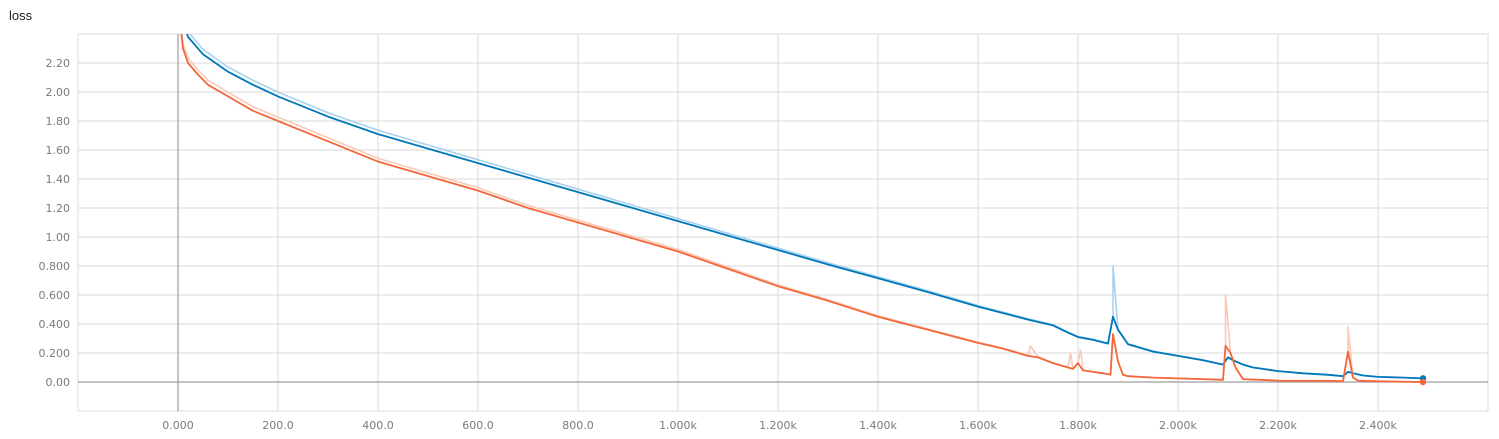 Image resolution: width=1499 pixels, height=439 pixels. Describe the element at coordinates (1278, 425) in the screenshot. I see `x-tick-label: 2.200k` at that location.